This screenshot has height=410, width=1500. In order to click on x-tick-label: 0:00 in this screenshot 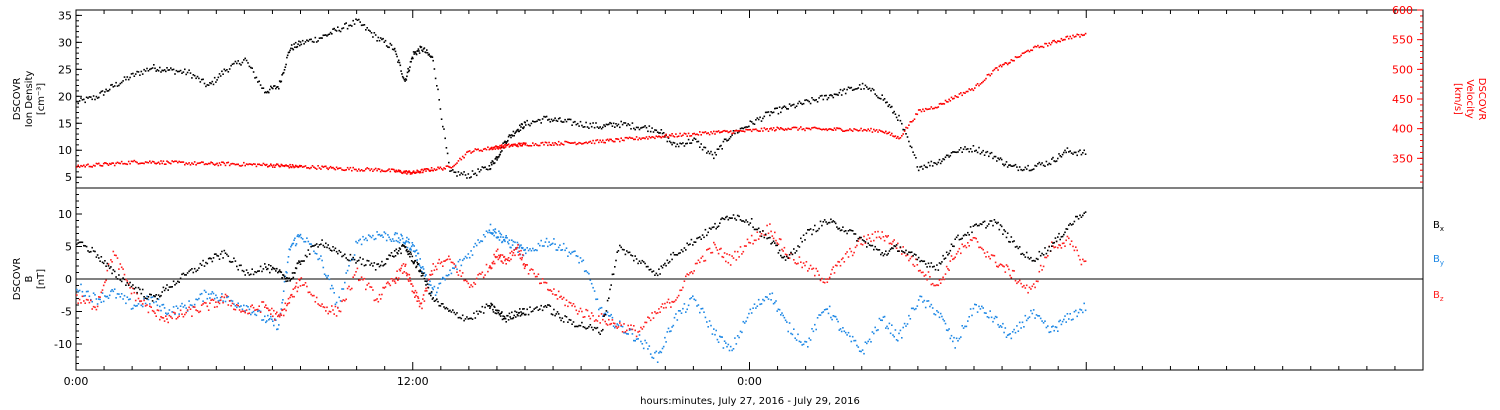, I will do `click(749, 381)`.